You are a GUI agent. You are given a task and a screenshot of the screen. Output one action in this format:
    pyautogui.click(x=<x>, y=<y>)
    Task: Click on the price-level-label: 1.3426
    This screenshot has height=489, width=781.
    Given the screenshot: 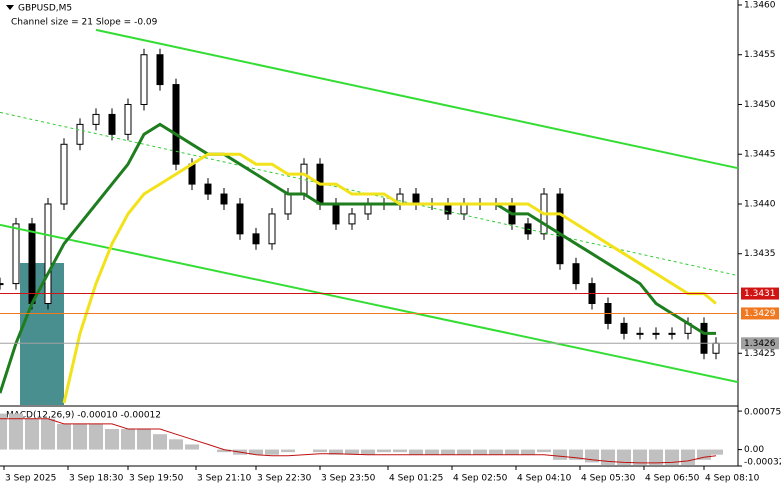 What is the action you would take?
    pyautogui.click(x=760, y=344)
    